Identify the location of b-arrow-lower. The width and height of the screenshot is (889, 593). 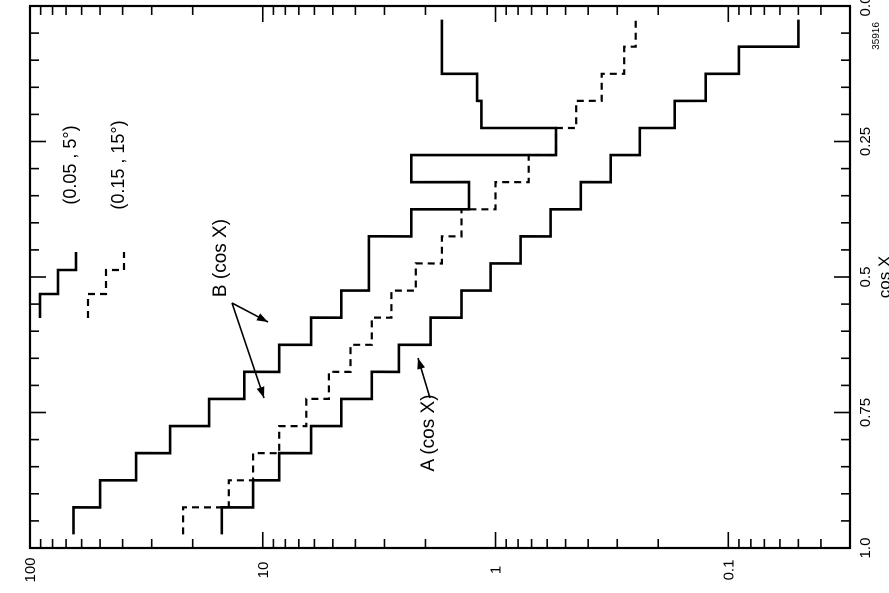
(248, 350).